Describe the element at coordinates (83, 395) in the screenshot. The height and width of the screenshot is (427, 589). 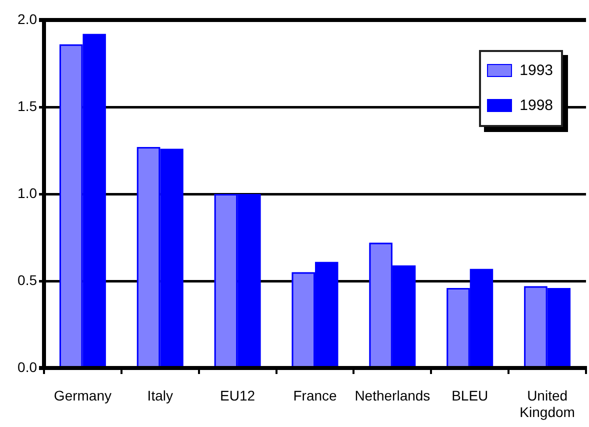
I see `x-tick-label: Germany` at that location.